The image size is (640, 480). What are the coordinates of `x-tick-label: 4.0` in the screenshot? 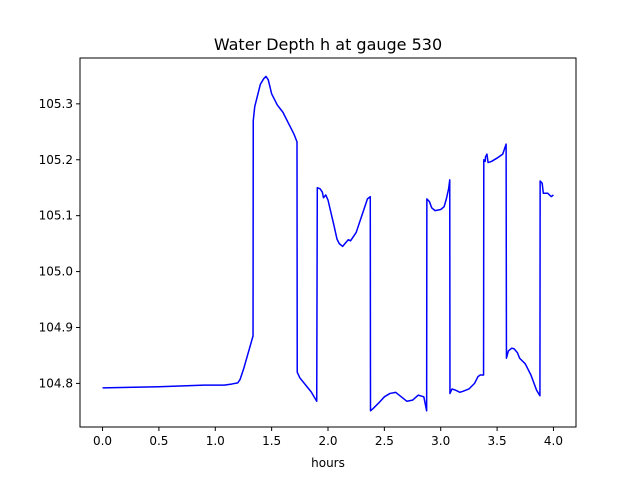 It's located at (553, 441).